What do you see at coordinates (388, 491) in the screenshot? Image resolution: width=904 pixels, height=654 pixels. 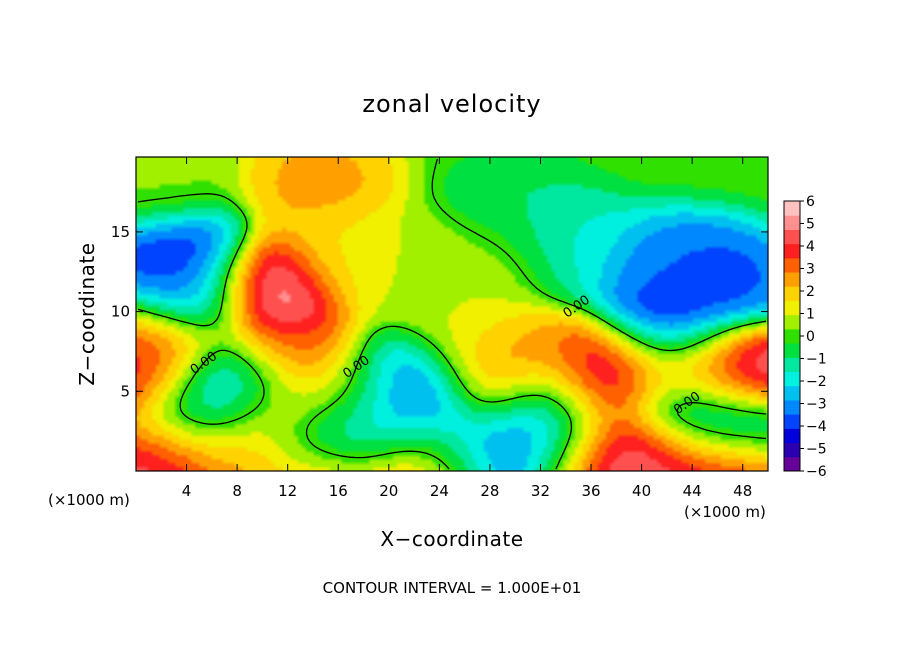 I see `x-tick-label: 20` at bounding box center [388, 491].